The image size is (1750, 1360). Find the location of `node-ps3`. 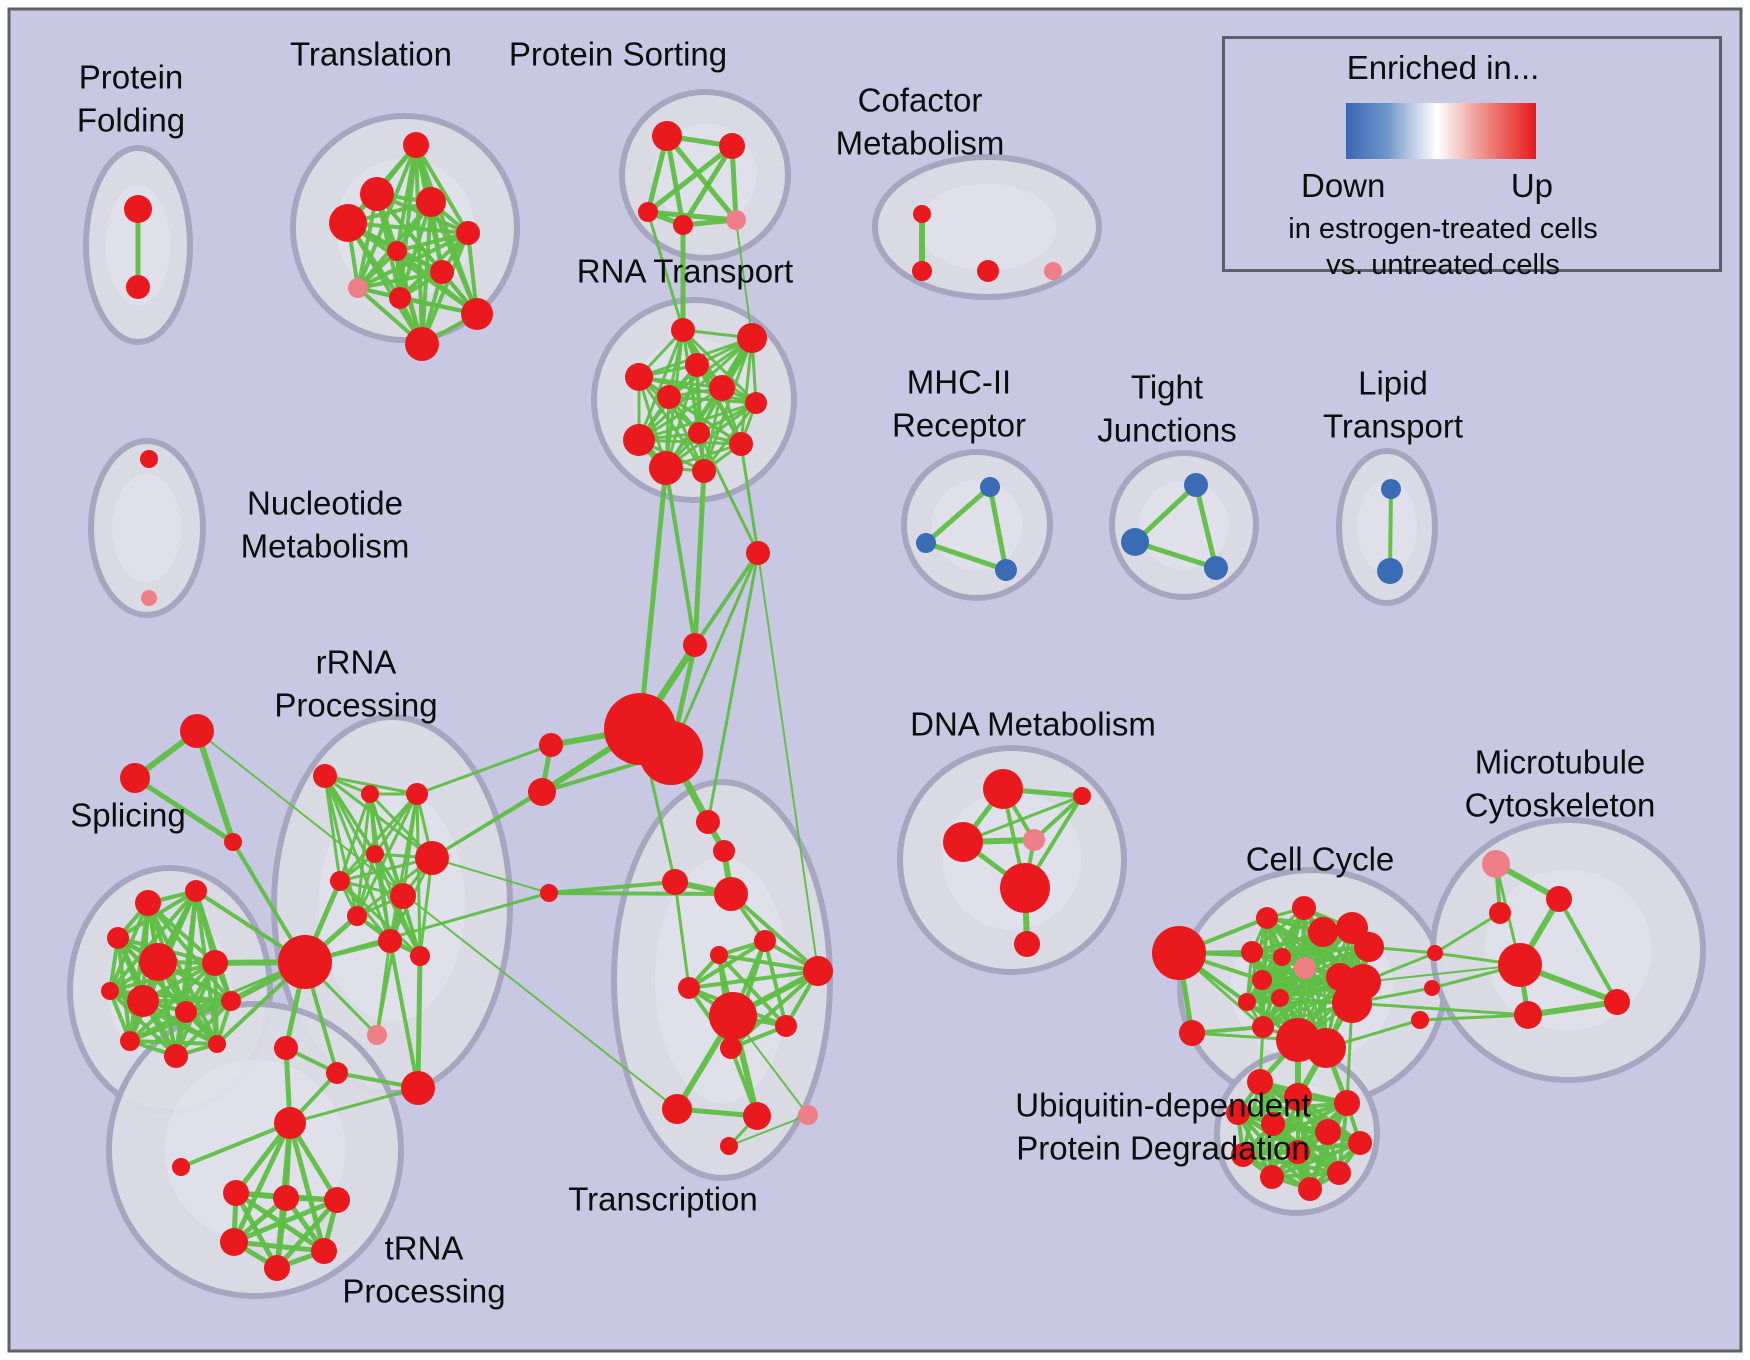

node-ps3 is located at coordinates (648, 212).